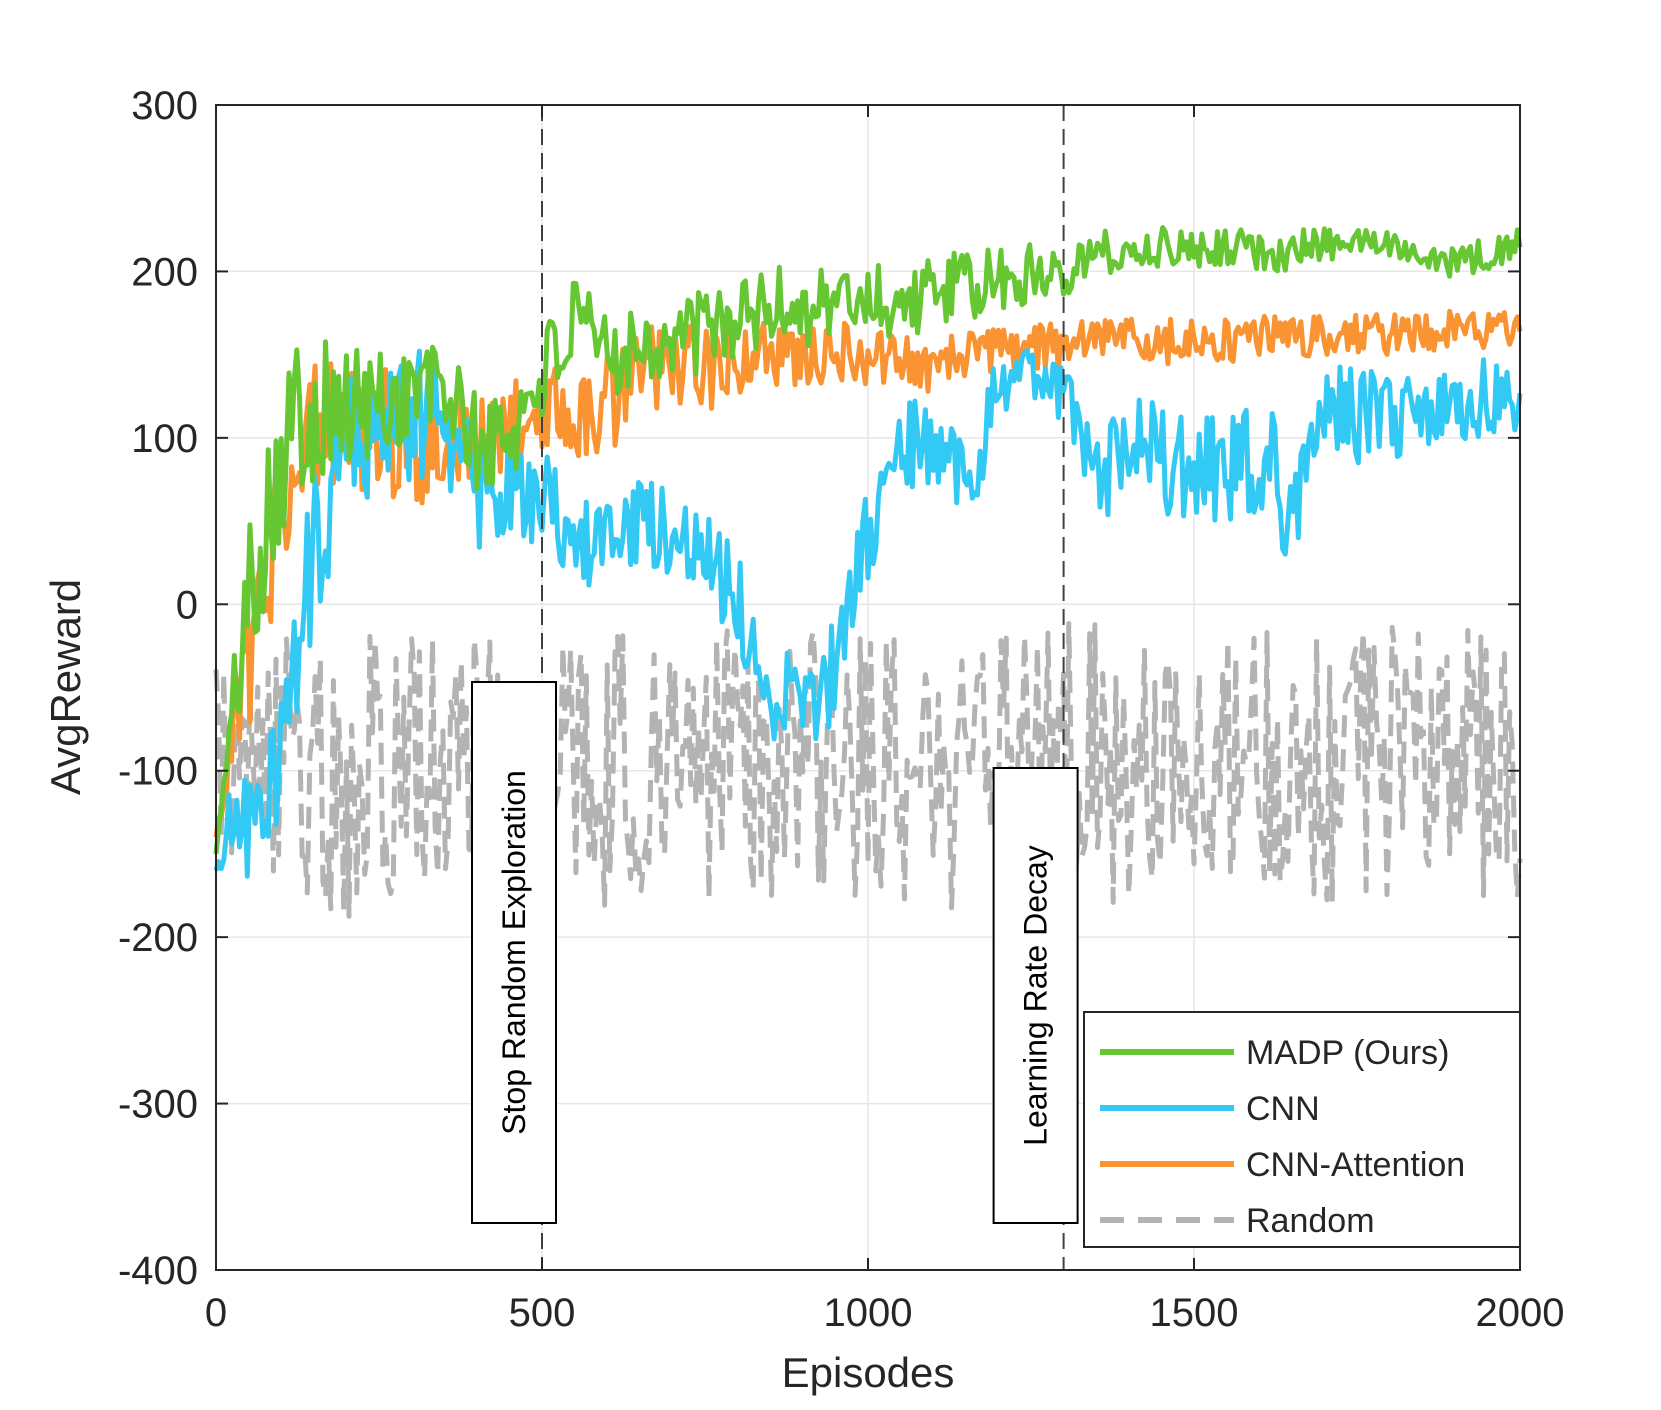 The height and width of the screenshot is (1410, 1661). I want to click on annotation-label: Learning Rate Decay, so click(1036, 995).